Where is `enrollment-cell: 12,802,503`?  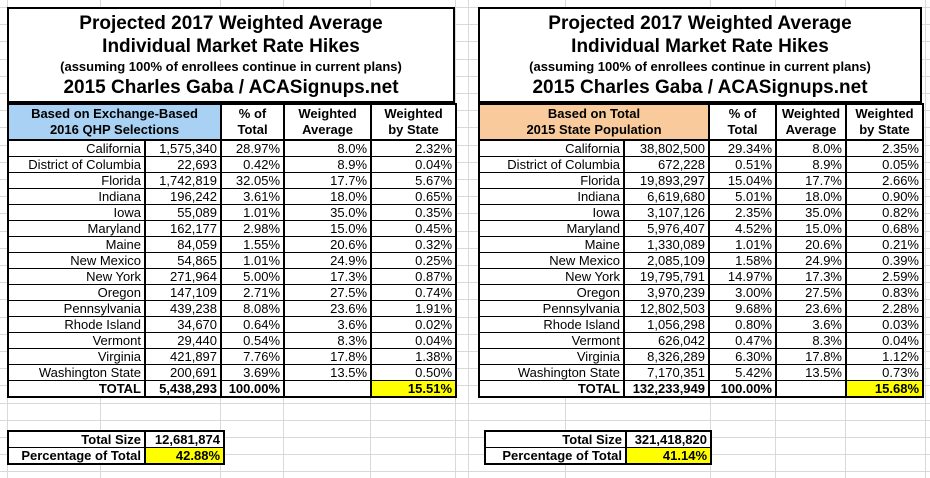 enrollment-cell: 12,802,503 is located at coordinates (666, 308).